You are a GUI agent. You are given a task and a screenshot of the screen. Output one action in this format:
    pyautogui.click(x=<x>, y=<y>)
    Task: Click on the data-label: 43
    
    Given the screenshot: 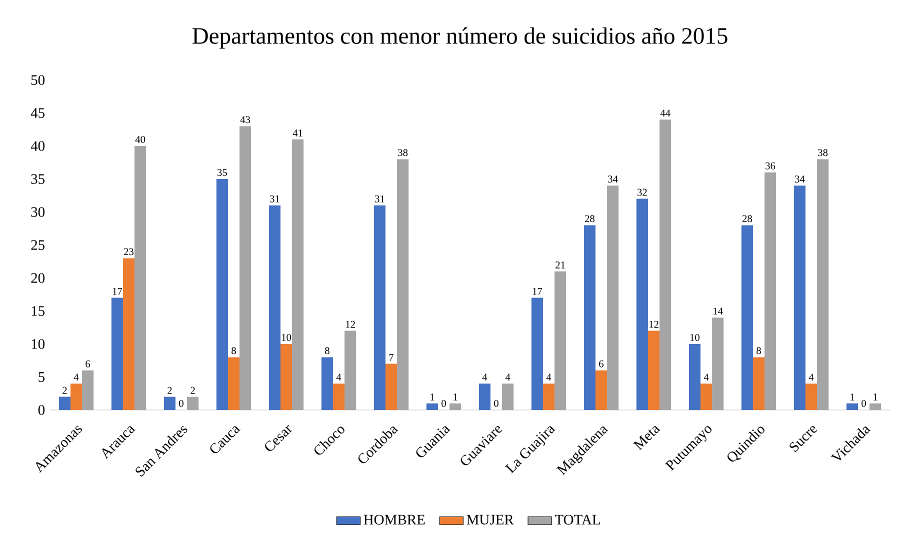 What is the action you would take?
    pyautogui.click(x=245, y=120)
    